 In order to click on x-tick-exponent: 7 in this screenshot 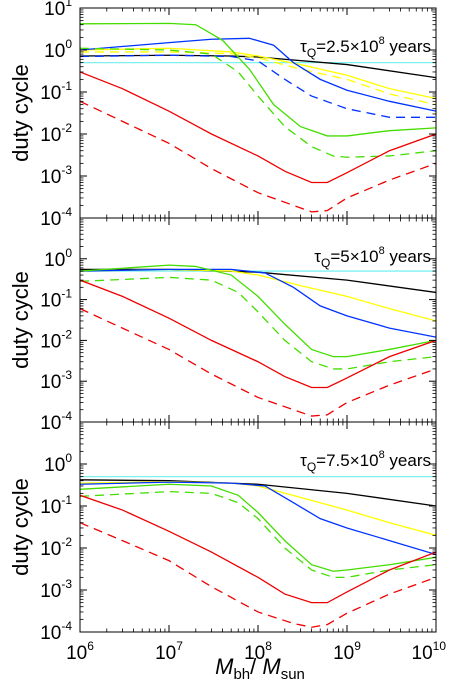, I will do `click(179, 646)`.